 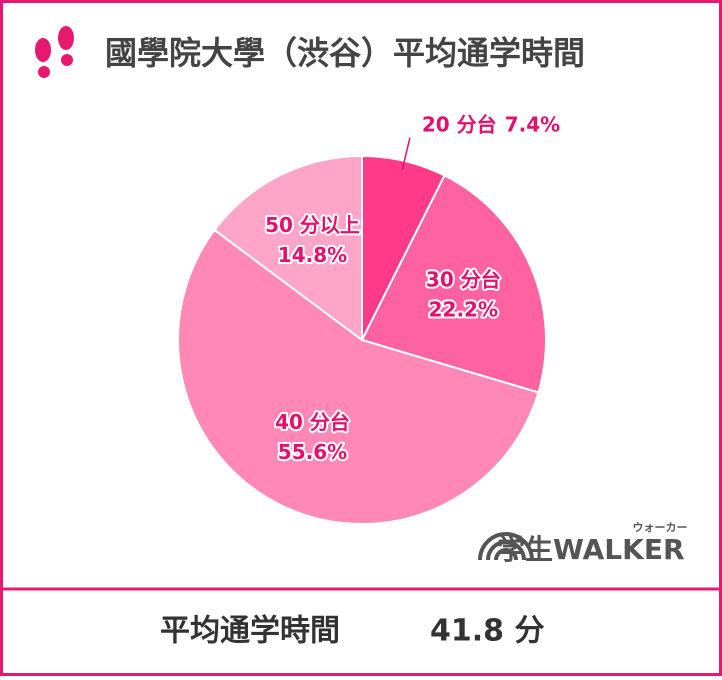 What do you see at coordinates (487, 631) in the screenshot?
I see `footer-value: 41.8 分` at bounding box center [487, 631].